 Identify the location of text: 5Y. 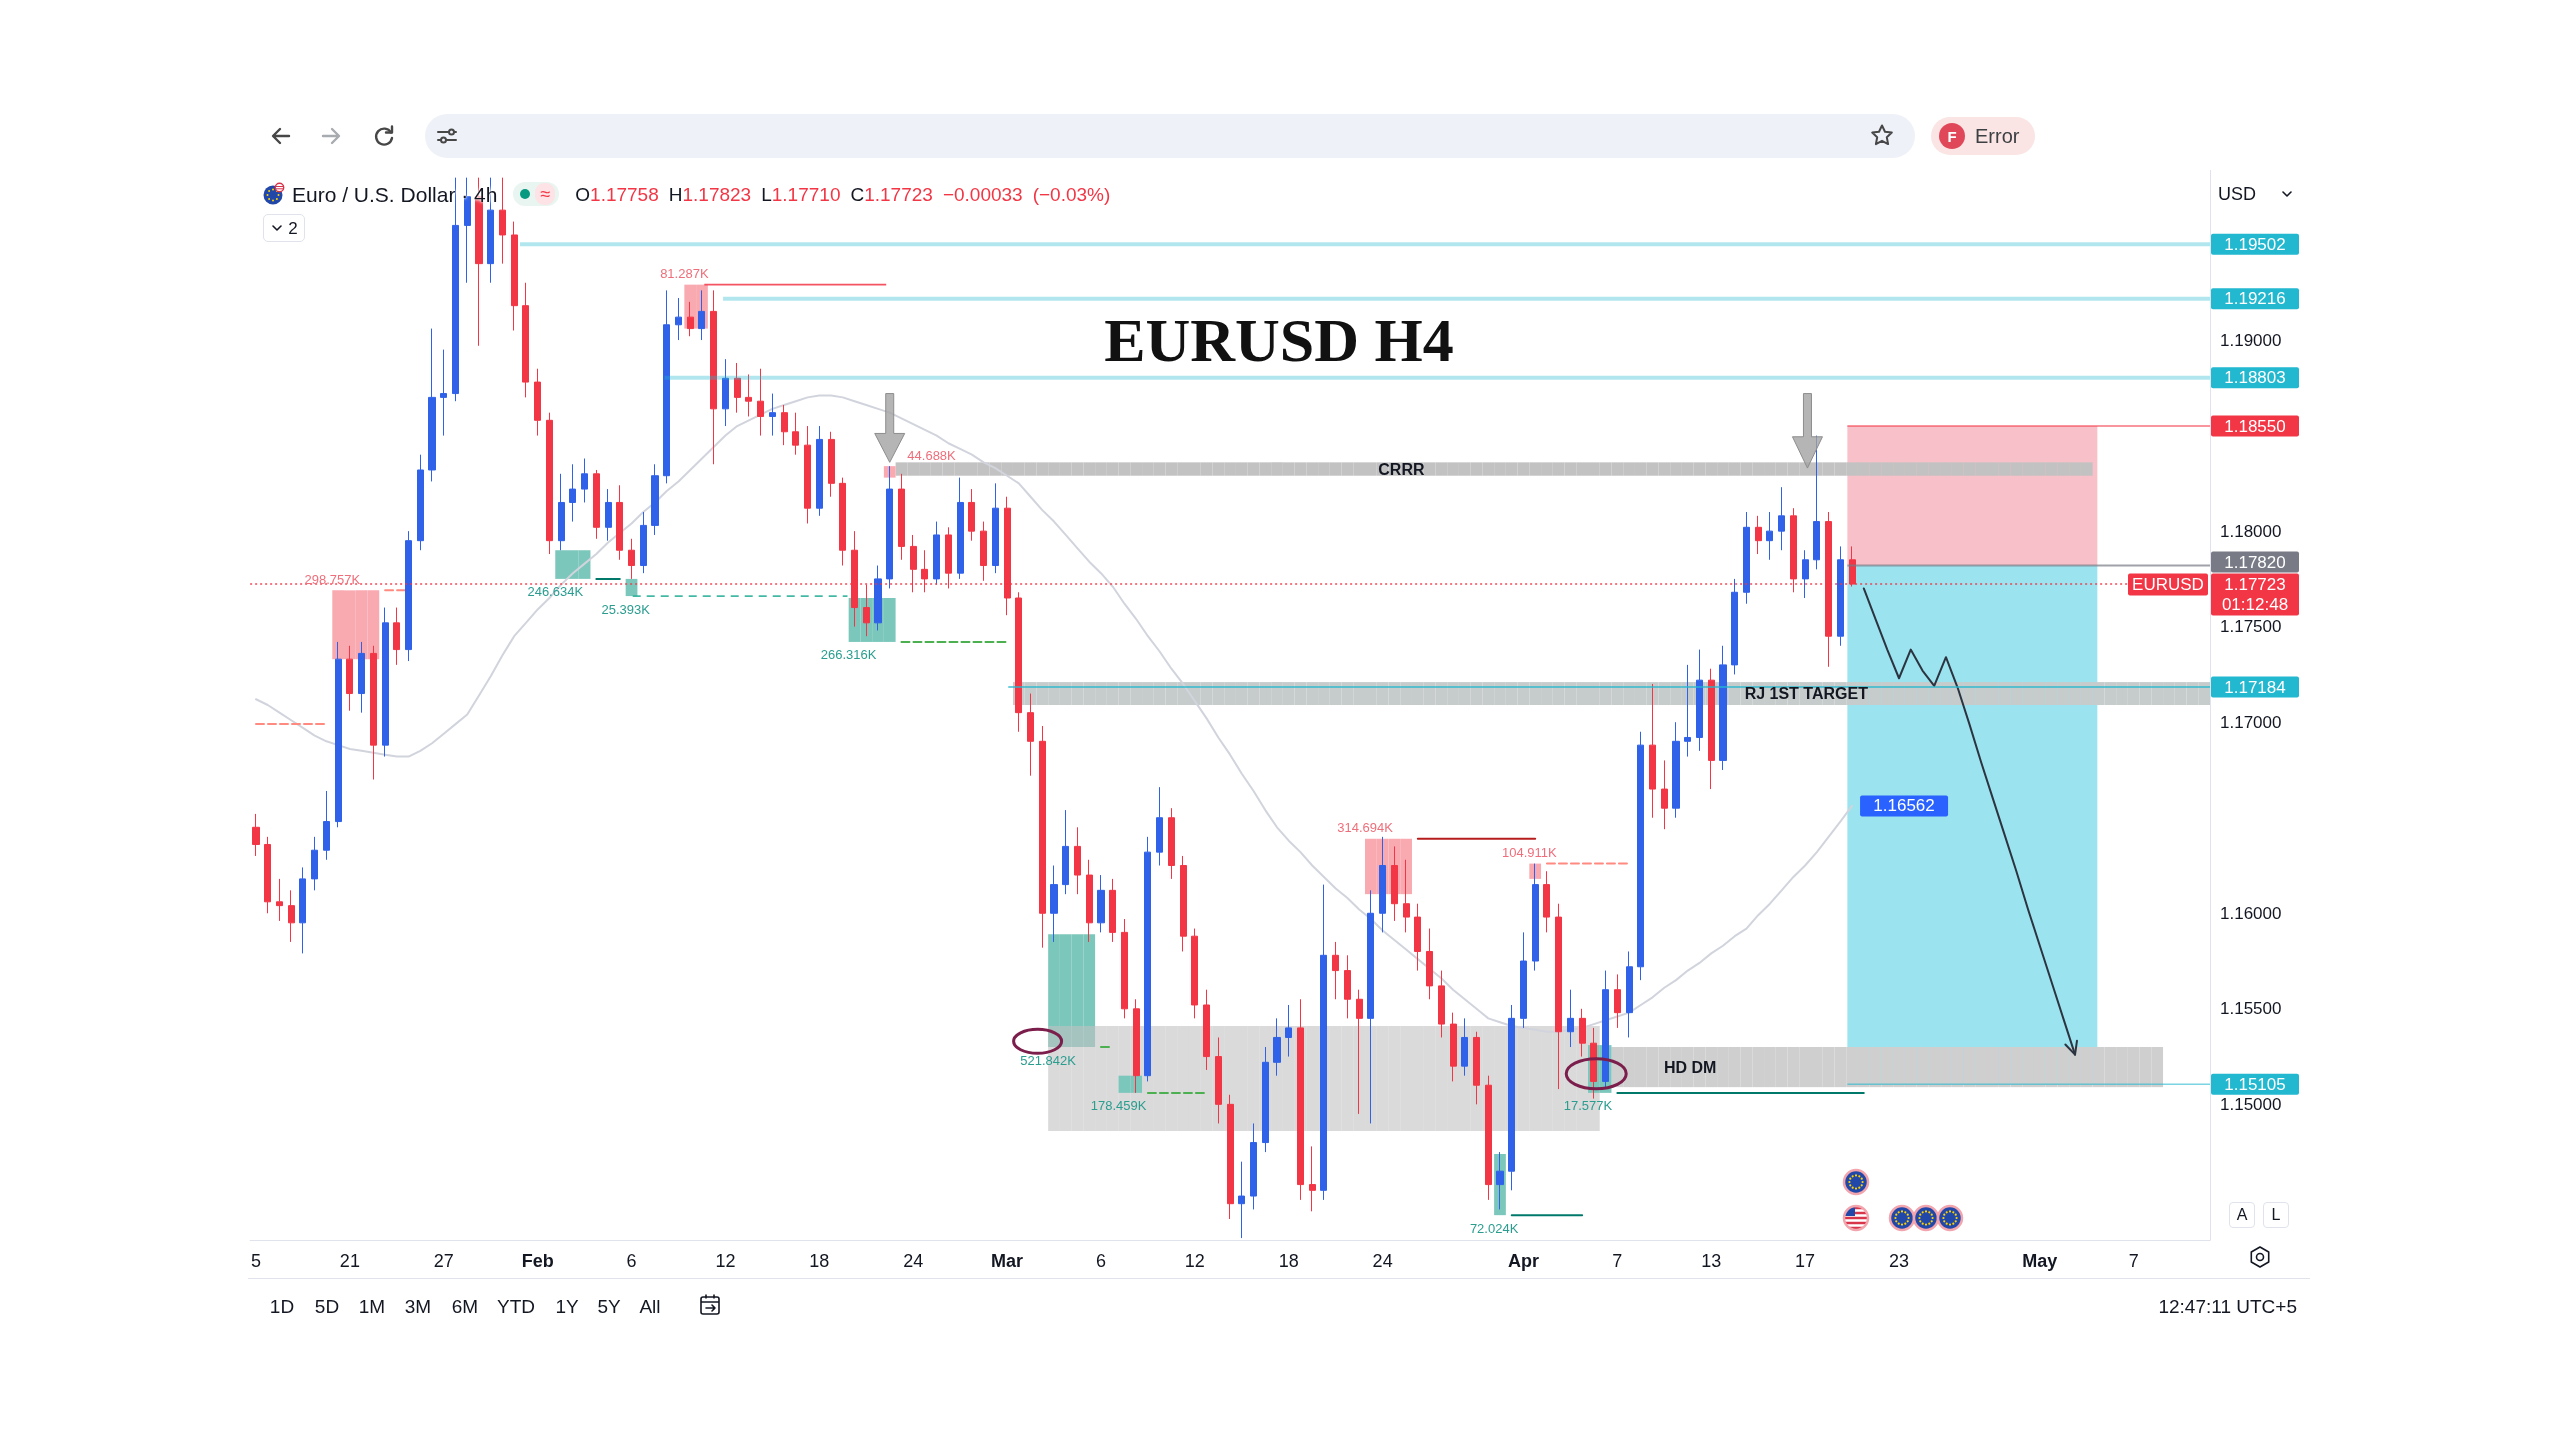
(609, 1306).